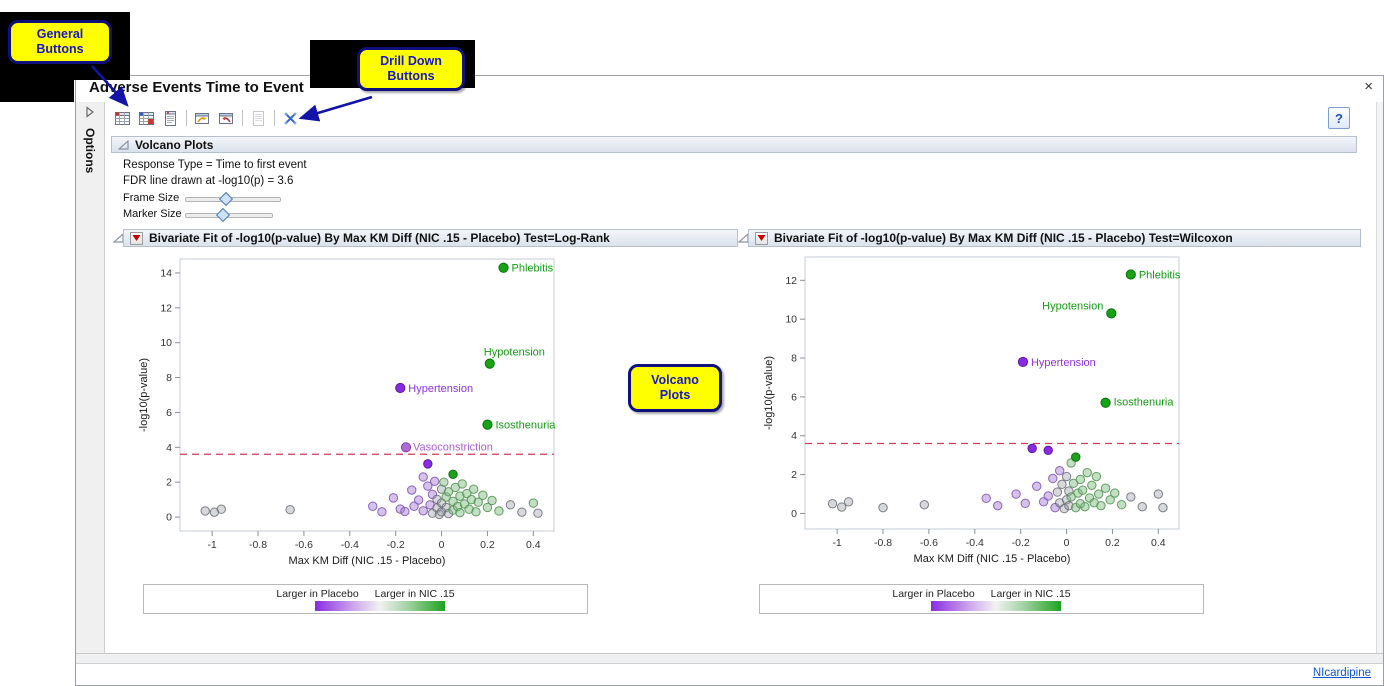  What do you see at coordinates (675, 388) in the screenshot?
I see `volcano-plots-callout: Volcano Plots` at bounding box center [675, 388].